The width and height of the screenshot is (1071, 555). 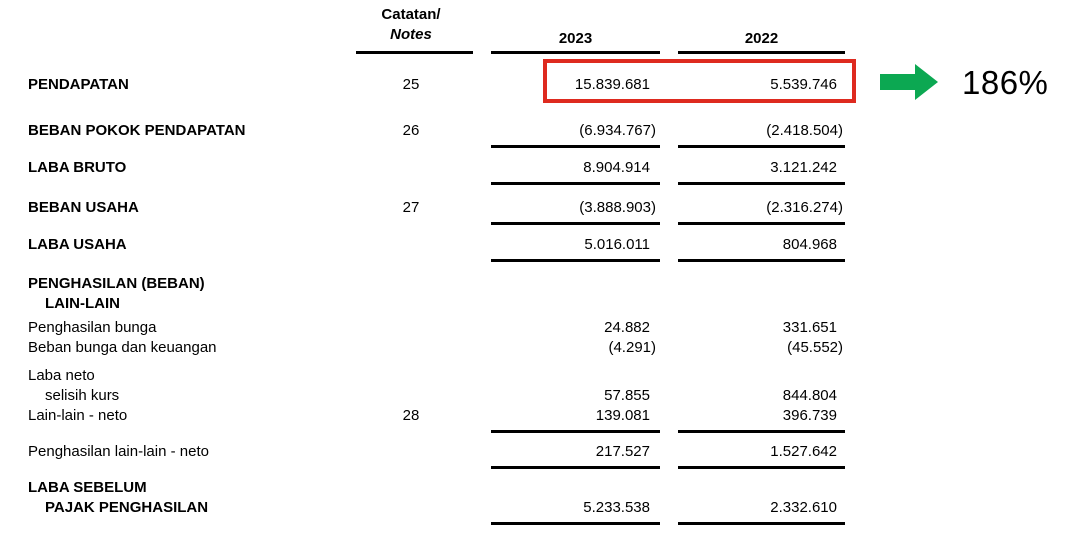 I want to click on value-2022: 3.121.242, so click(x=761, y=171).